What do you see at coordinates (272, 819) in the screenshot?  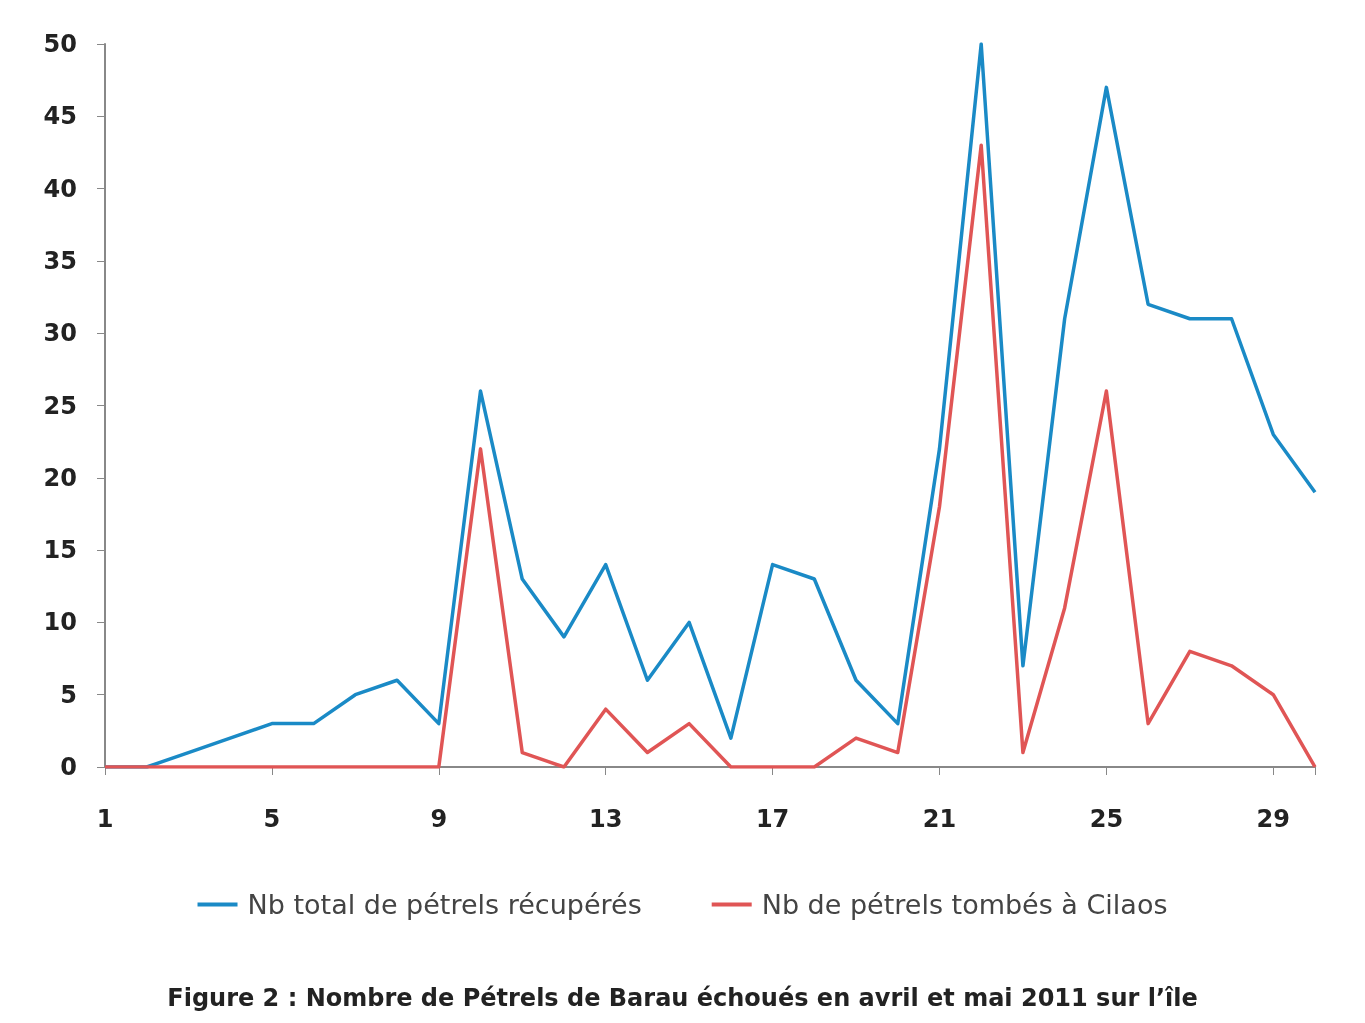 I see `x-tick-label: 5` at bounding box center [272, 819].